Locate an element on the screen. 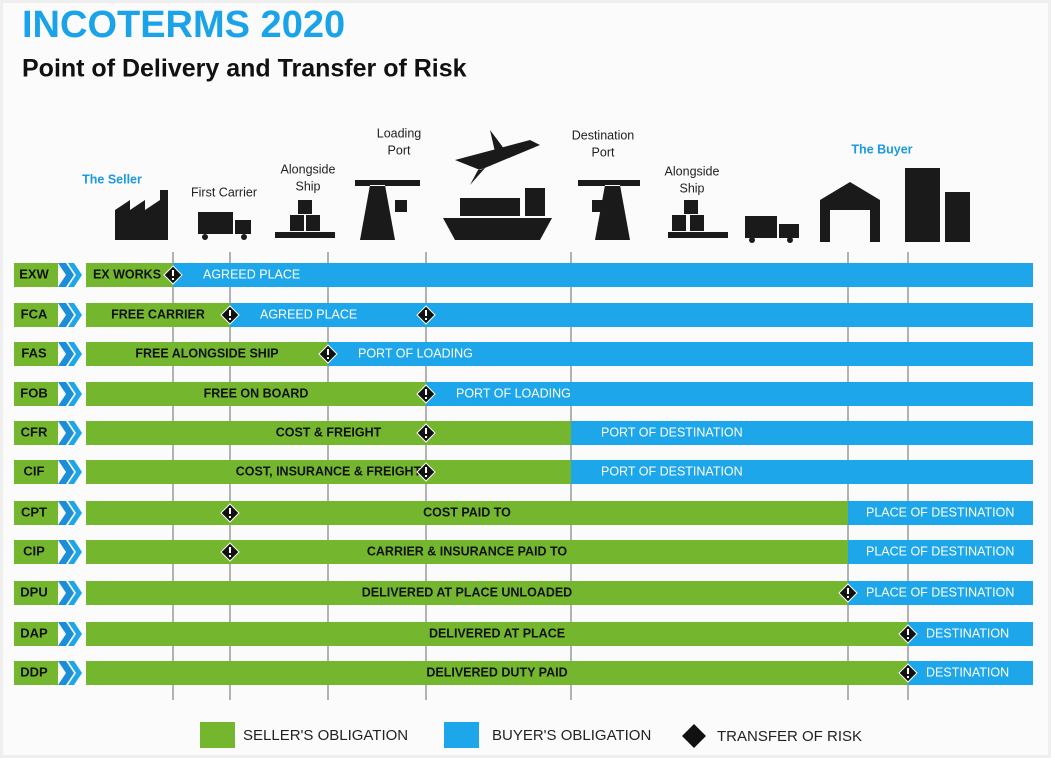 The width and height of the screenshot is (1051, 758). stage-label: First Carrier is located at coordinates (224, 192).